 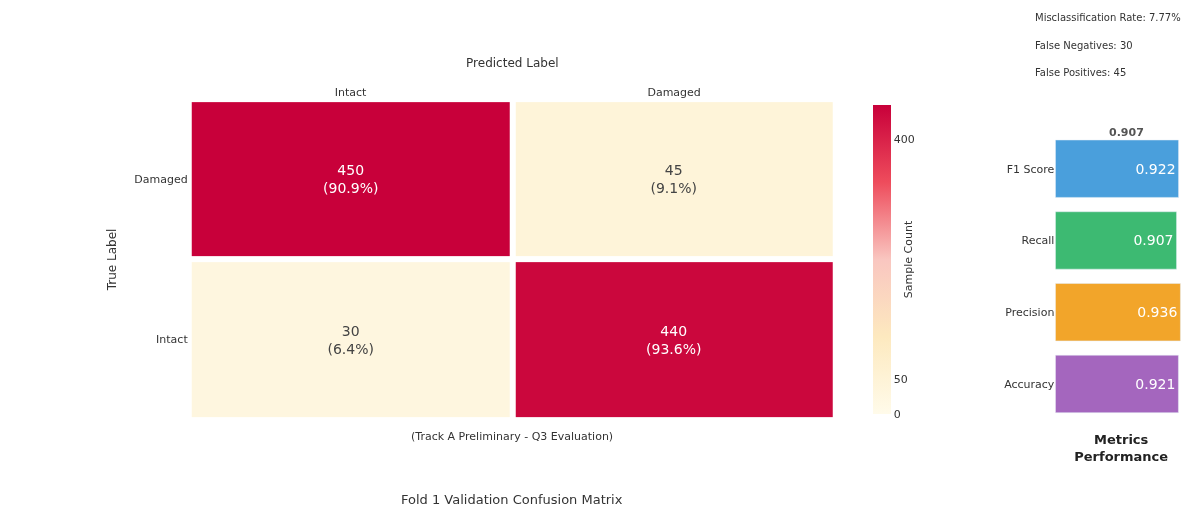 I want to click on data-label: 450 (90.9%), so click(x=351, y=179).